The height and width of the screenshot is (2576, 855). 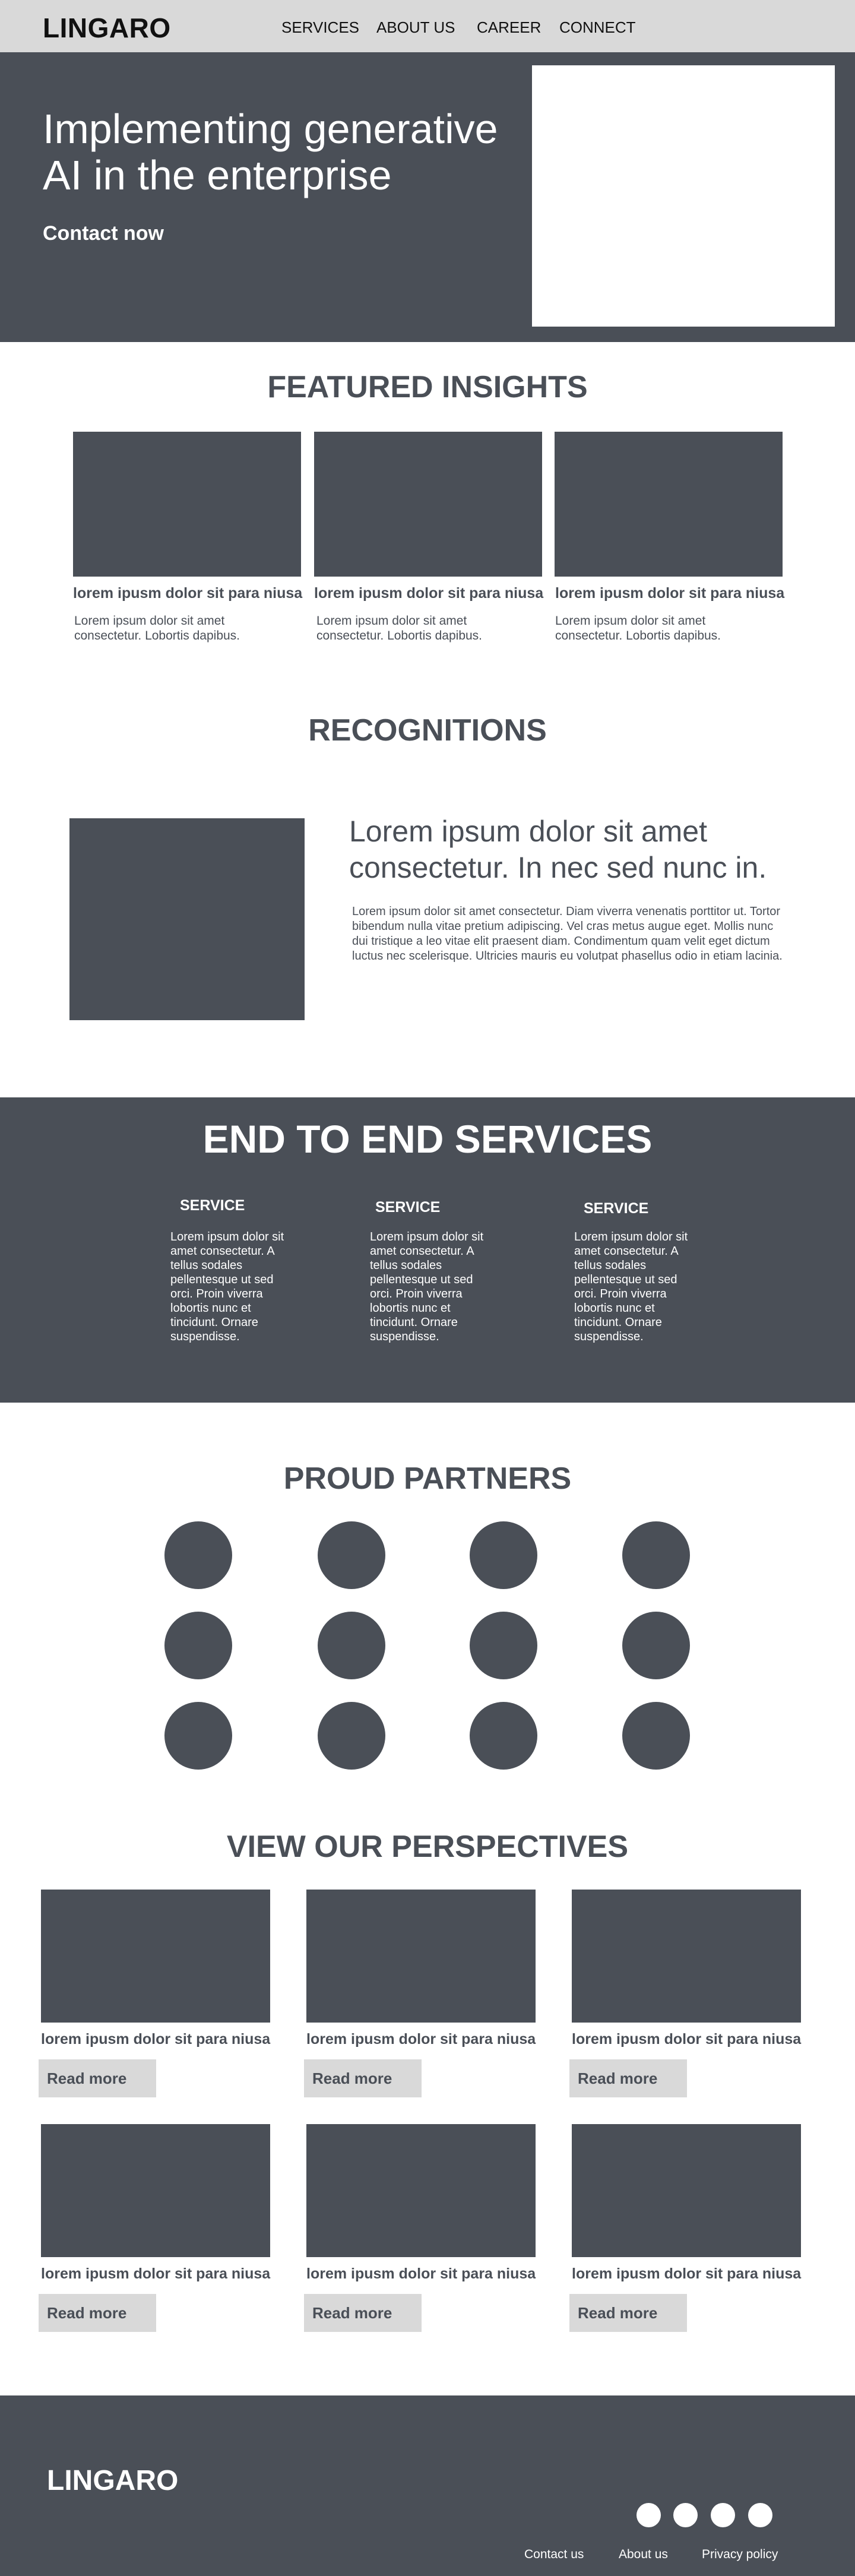 I want to click on footer-link-about-us: About us, so click(x=643, y=2554).